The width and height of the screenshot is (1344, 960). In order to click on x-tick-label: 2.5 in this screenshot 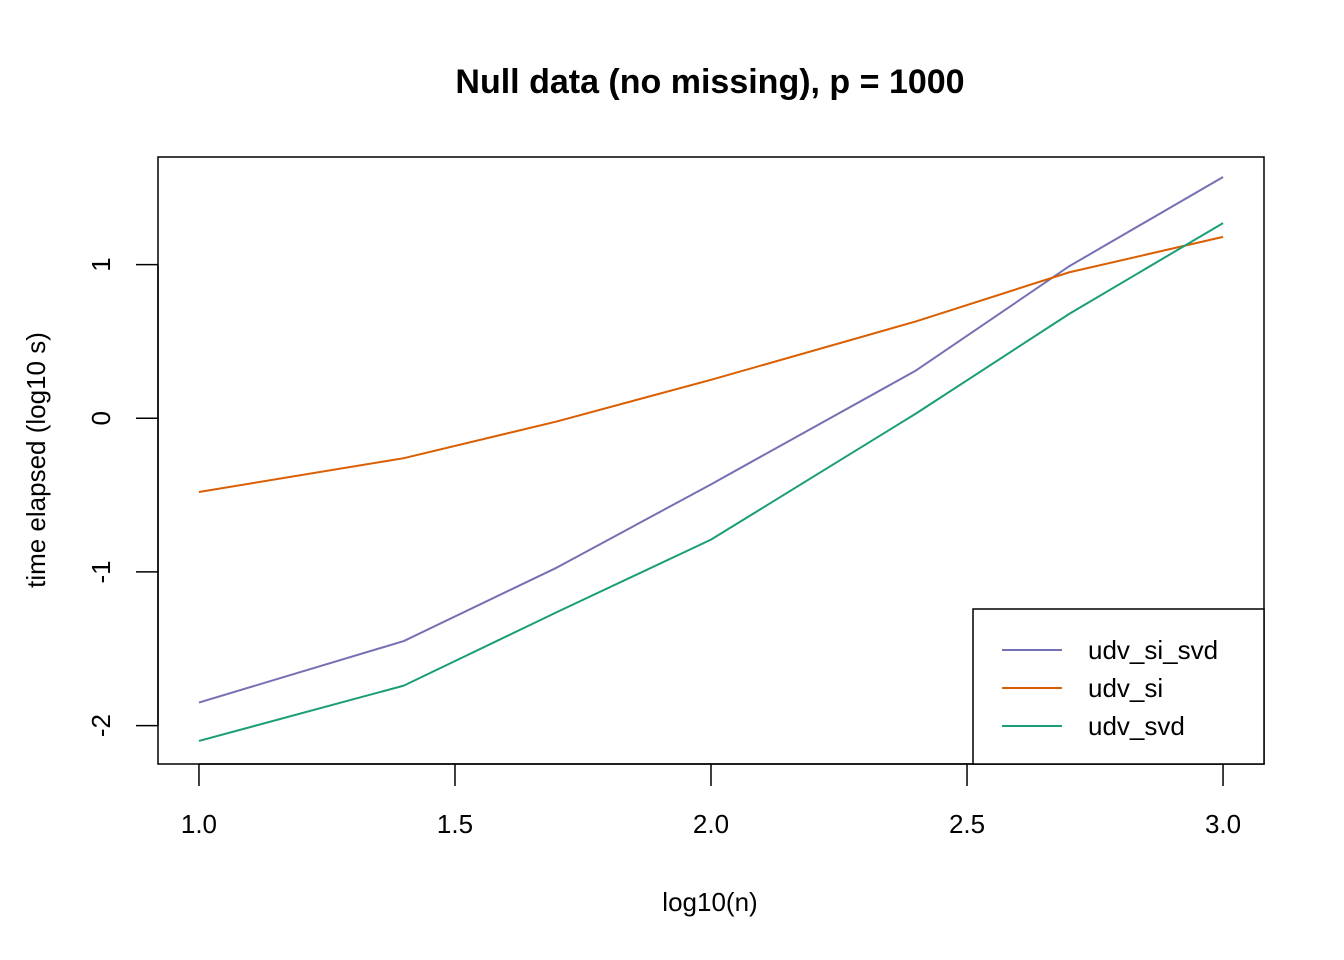, I will do `click(967, 824)`.